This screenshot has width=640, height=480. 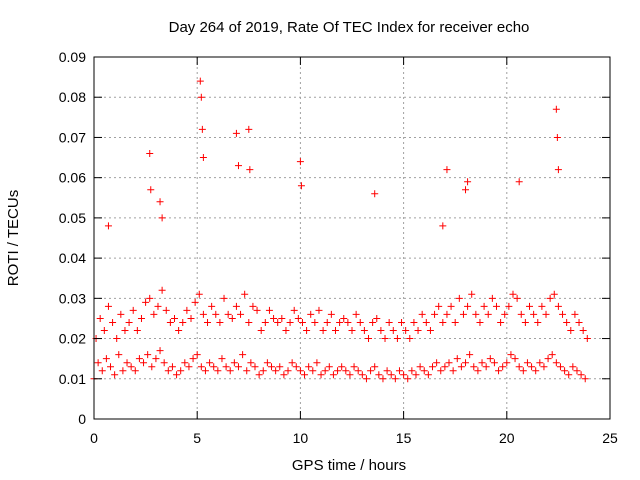 I want to click on y-axis-label: ROTI / TECUs, so click(x=13, y=238).